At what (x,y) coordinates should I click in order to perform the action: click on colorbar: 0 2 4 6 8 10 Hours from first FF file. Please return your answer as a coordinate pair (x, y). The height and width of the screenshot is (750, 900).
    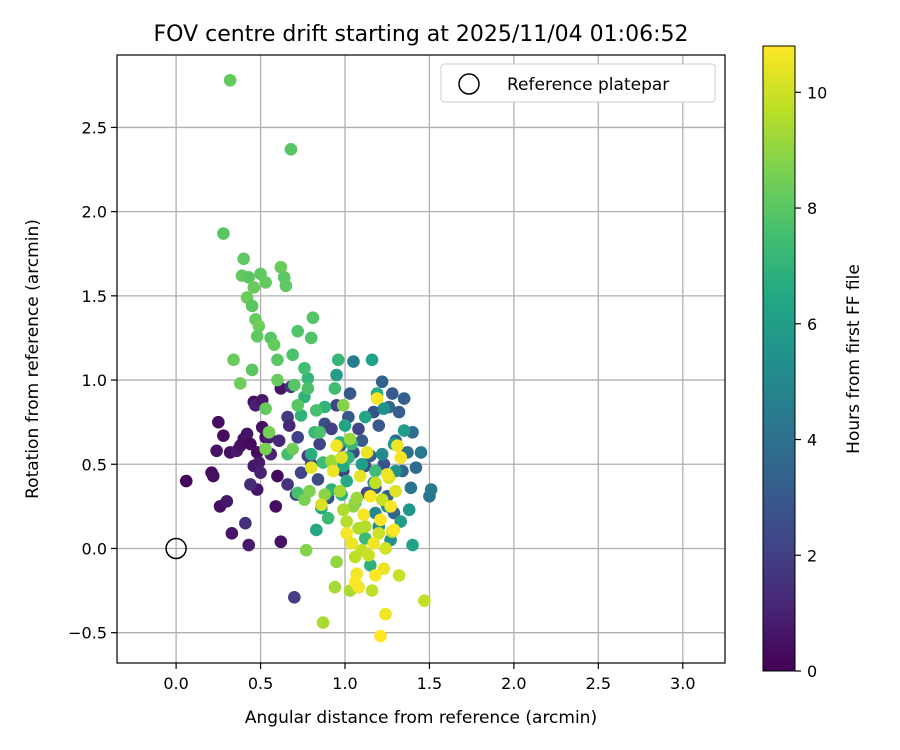
    Looking at the image, I should click on (813, 363).